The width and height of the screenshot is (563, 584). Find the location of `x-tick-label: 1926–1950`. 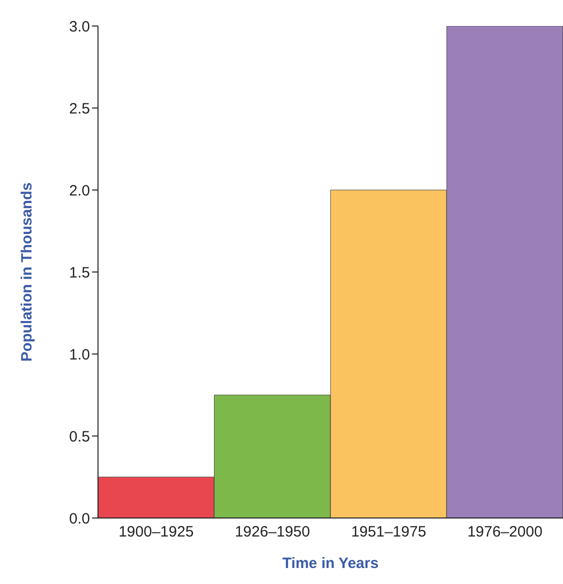

x-tick-label: 1926–1950 is located at coordinates (272, 532).